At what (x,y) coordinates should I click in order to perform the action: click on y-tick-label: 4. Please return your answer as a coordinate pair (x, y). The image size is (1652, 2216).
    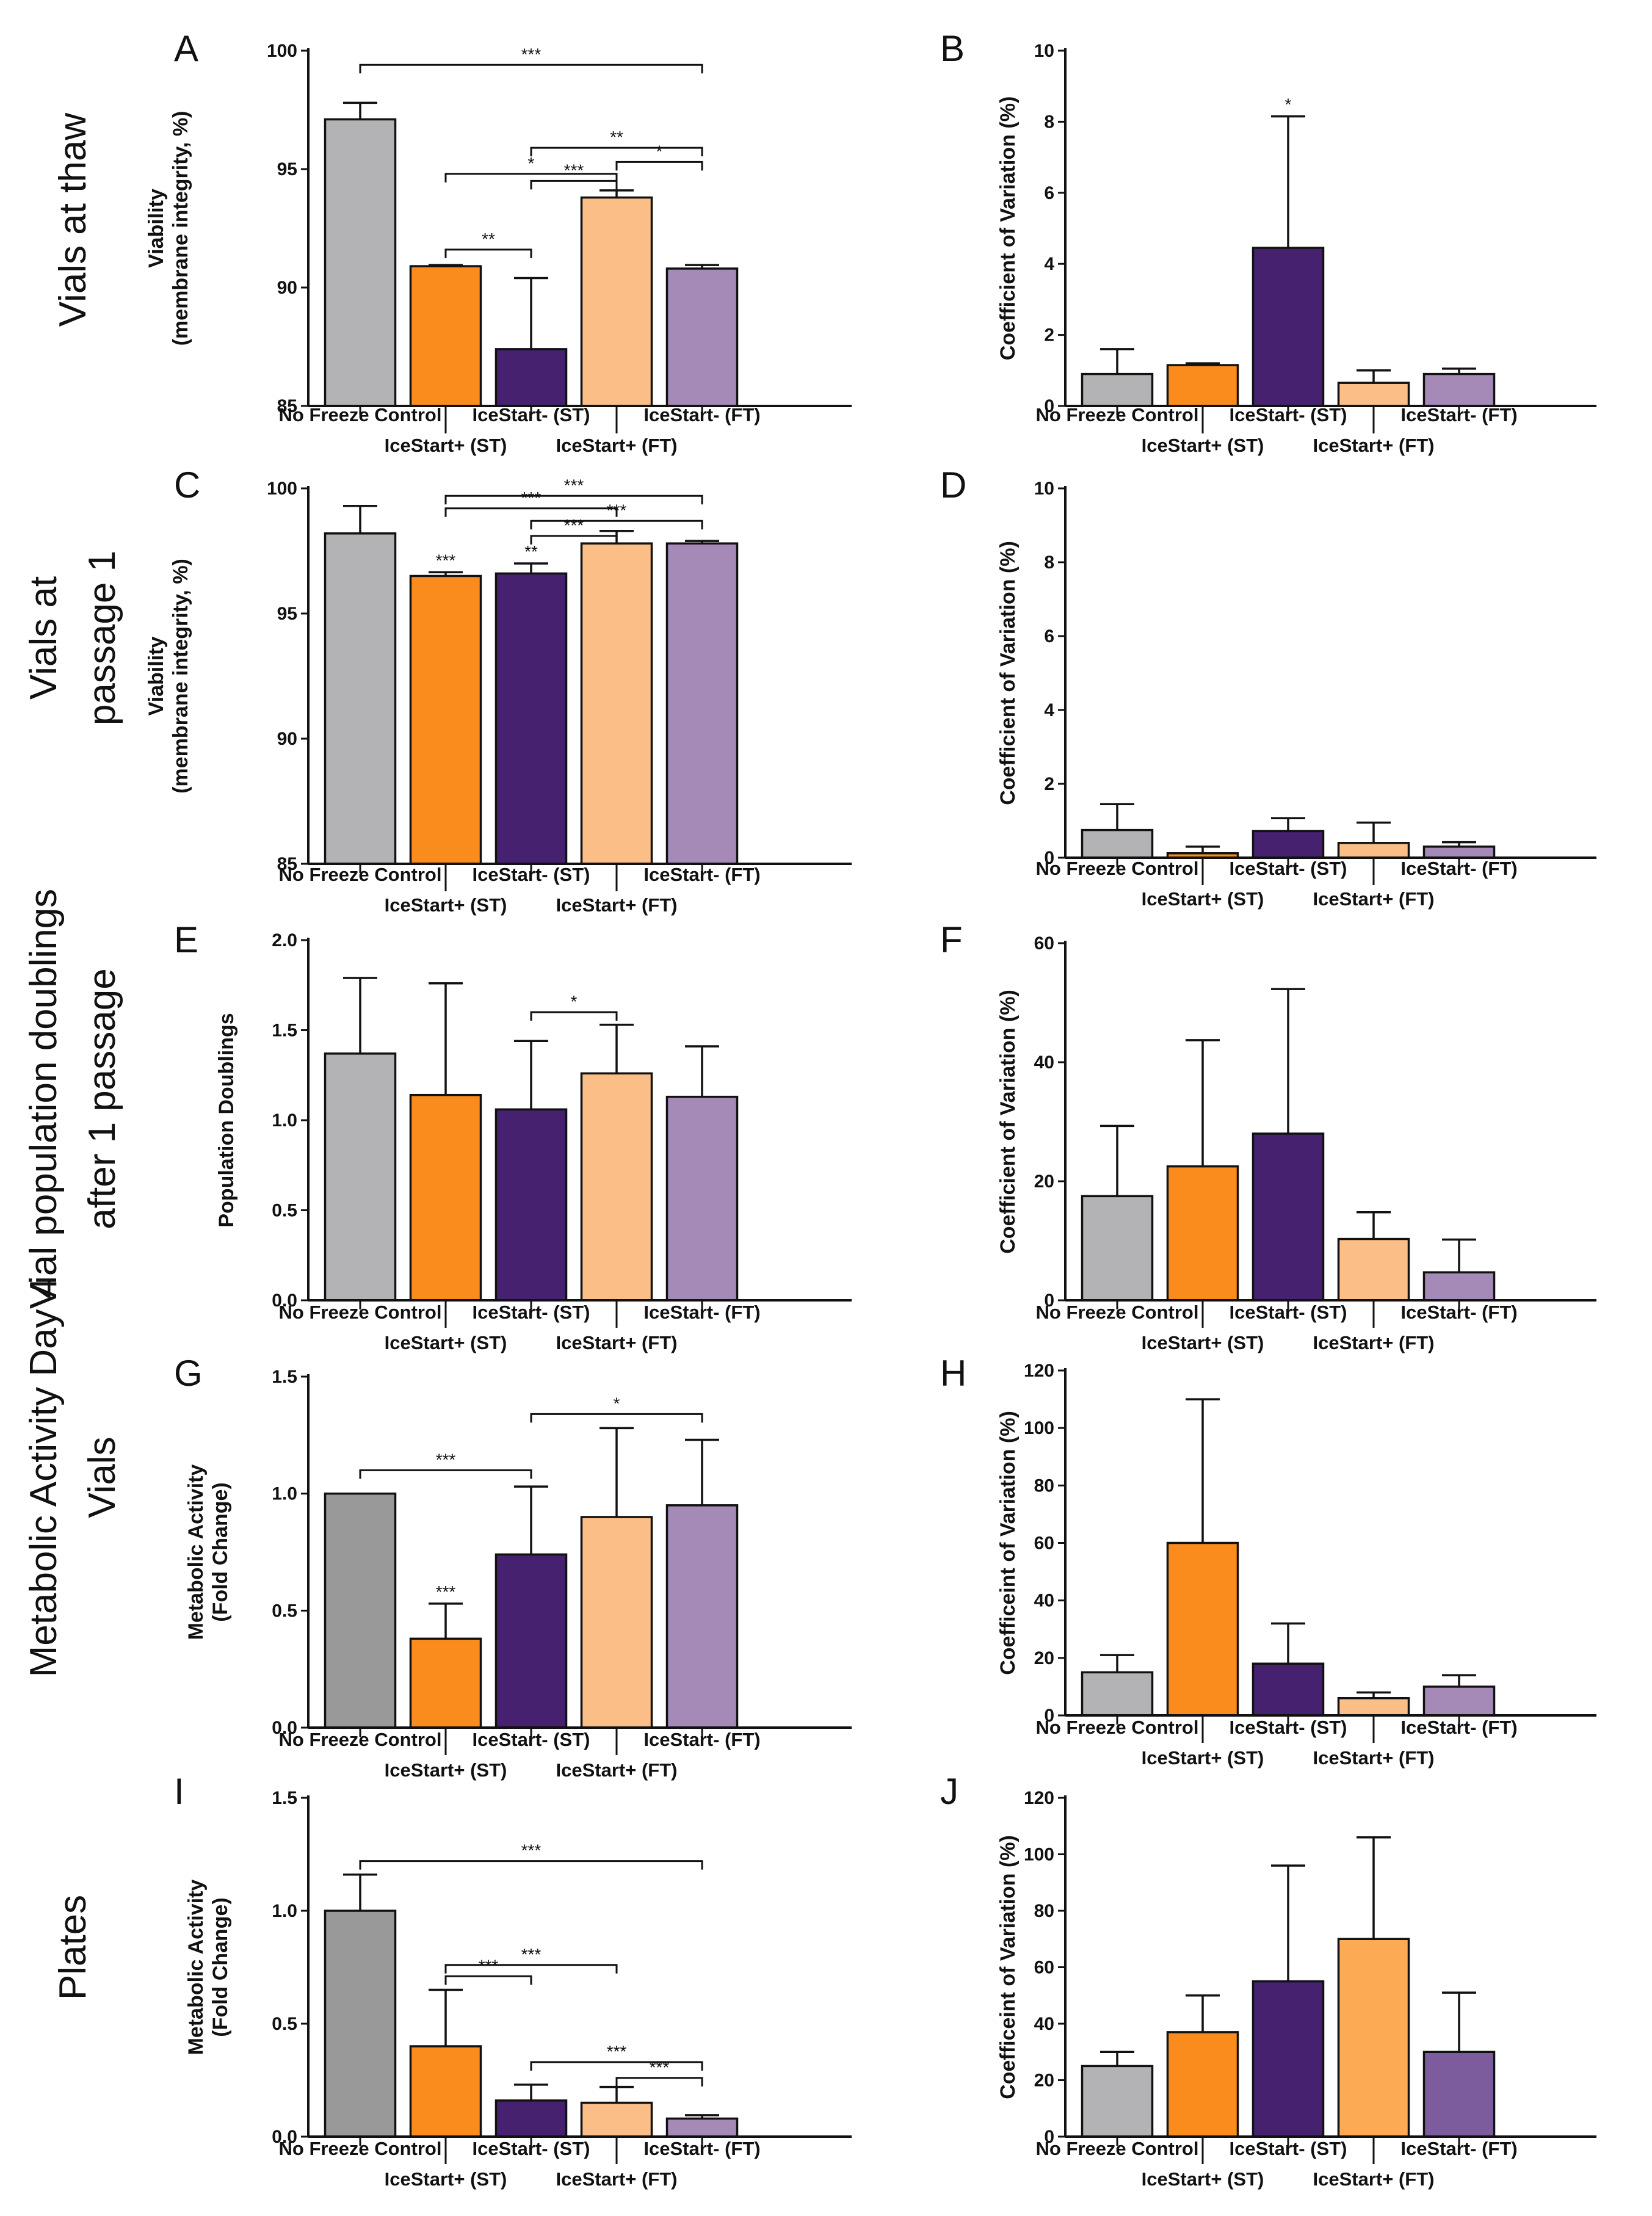
    Looking at the image, I should click on (1049, 264).